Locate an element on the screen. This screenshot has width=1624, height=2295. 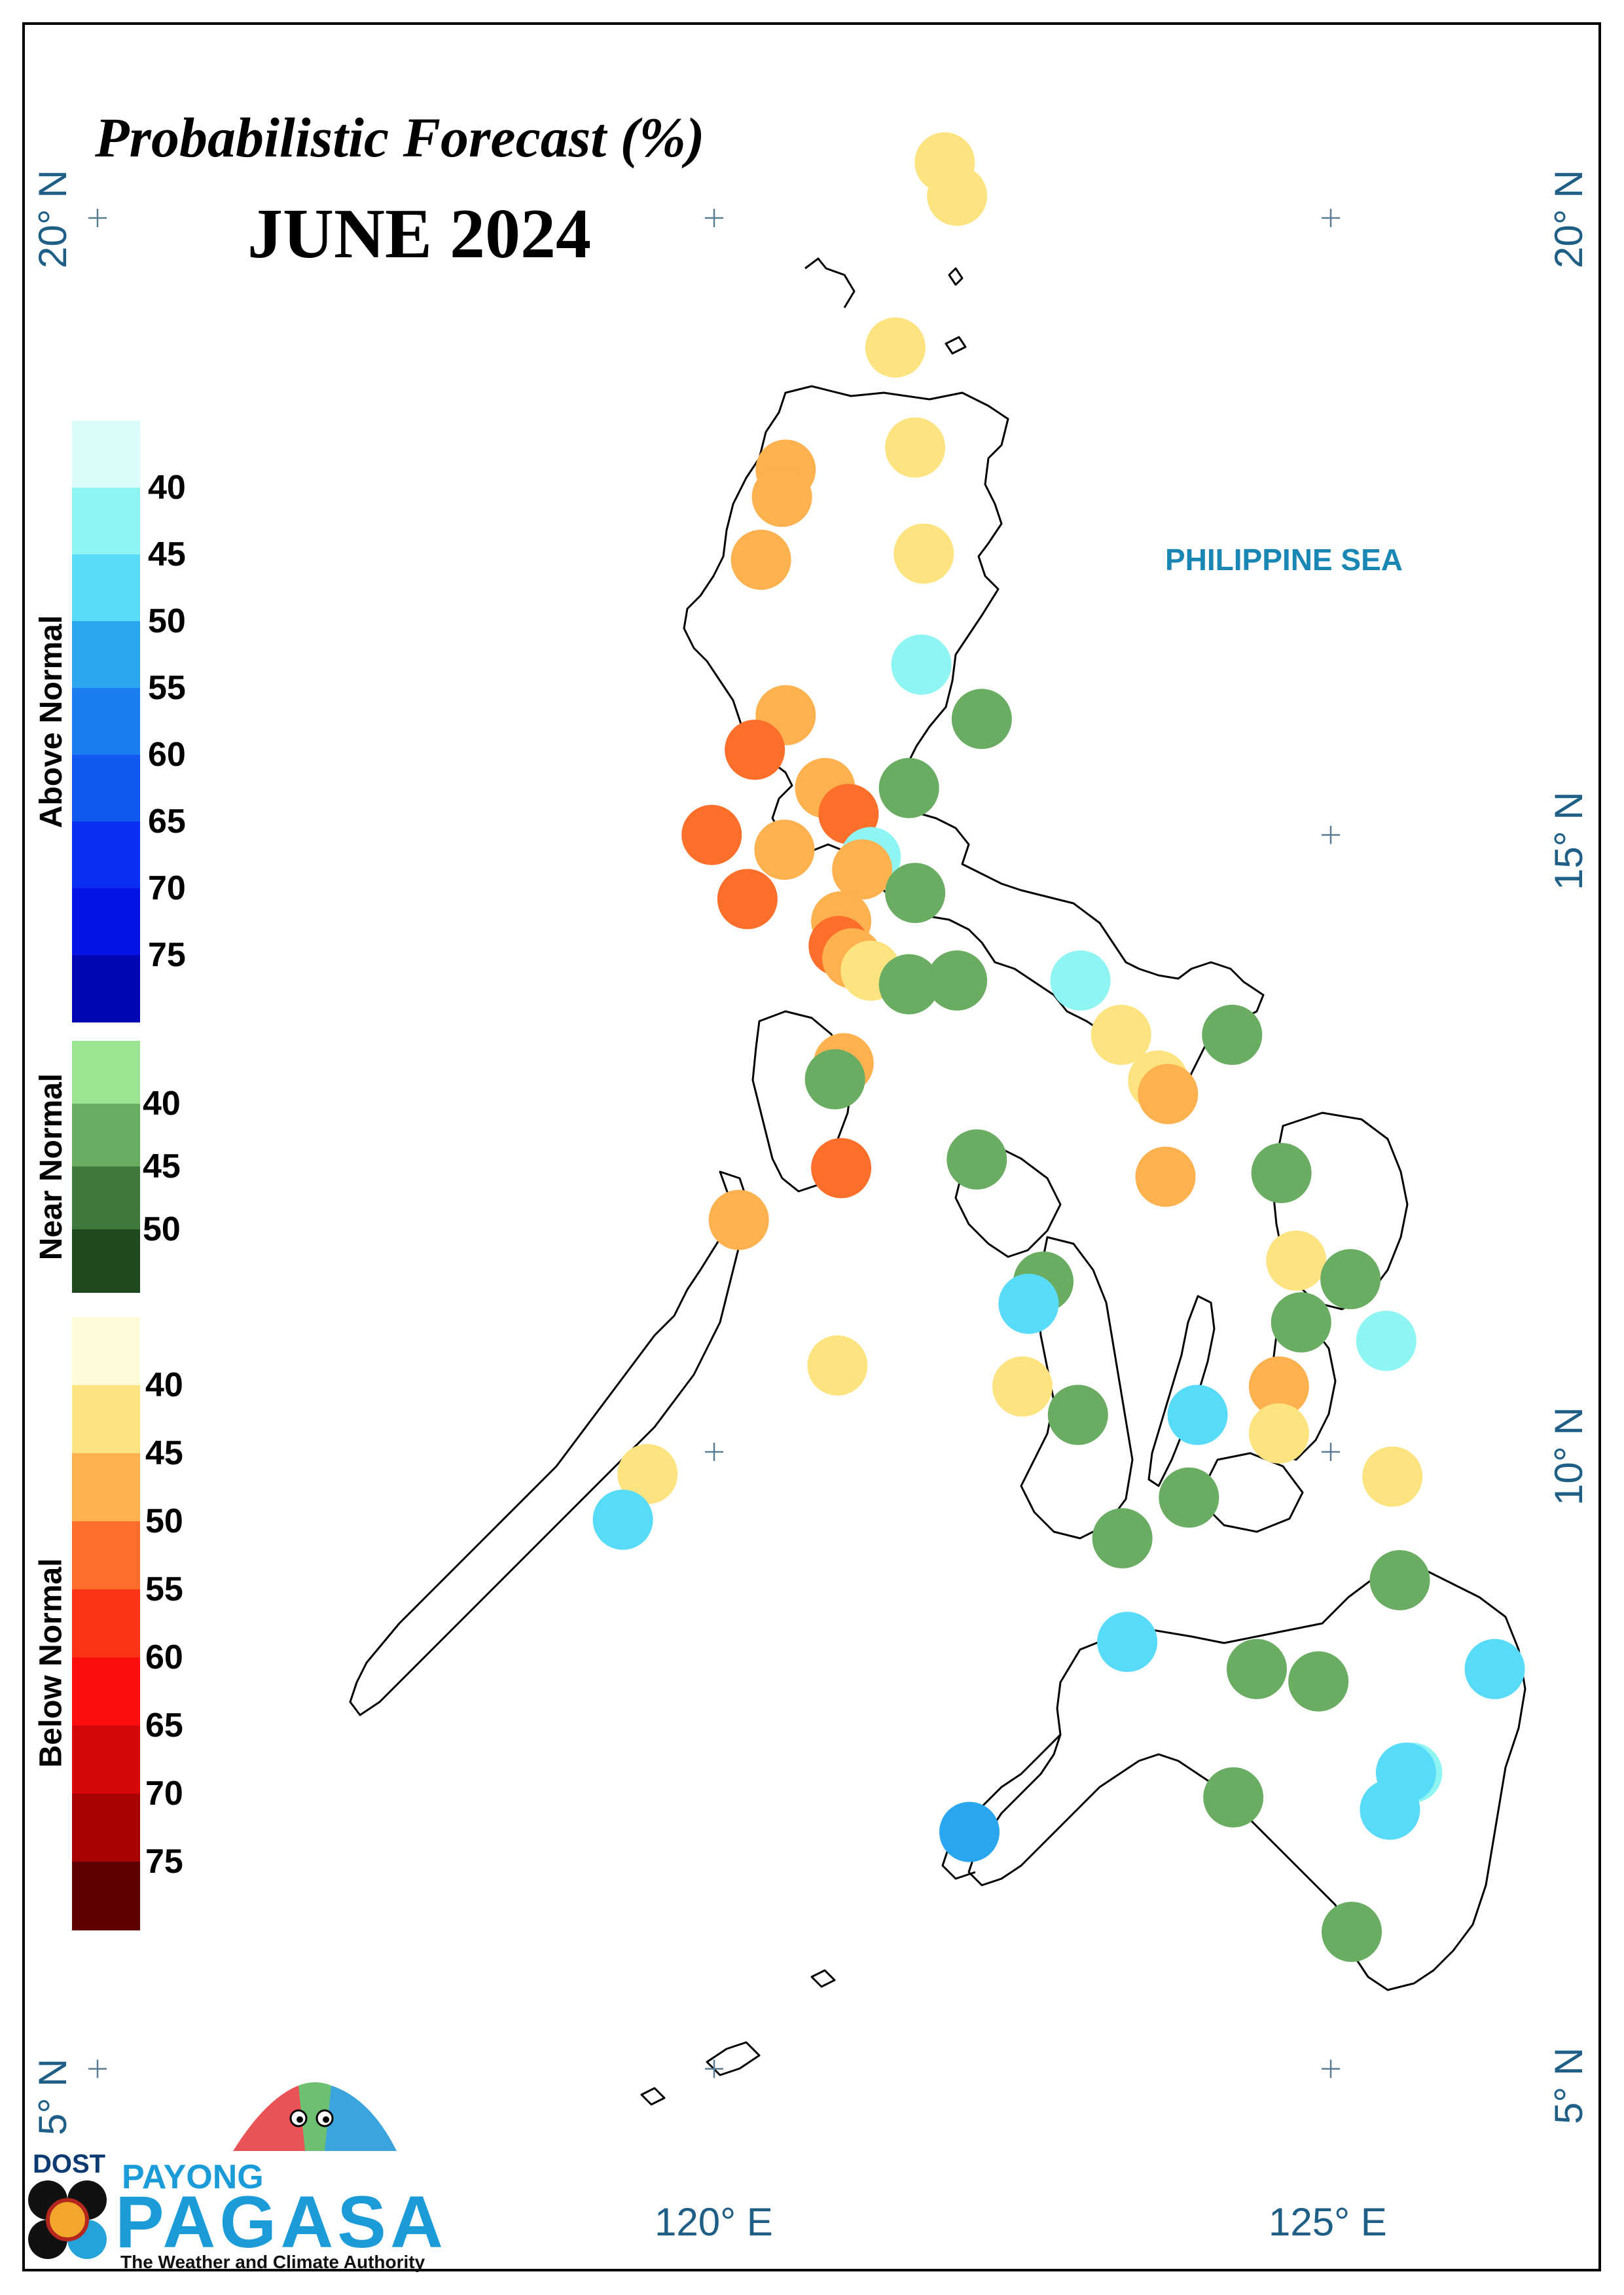
legend-tick-above: 65 is located at coordinates (167, 822).